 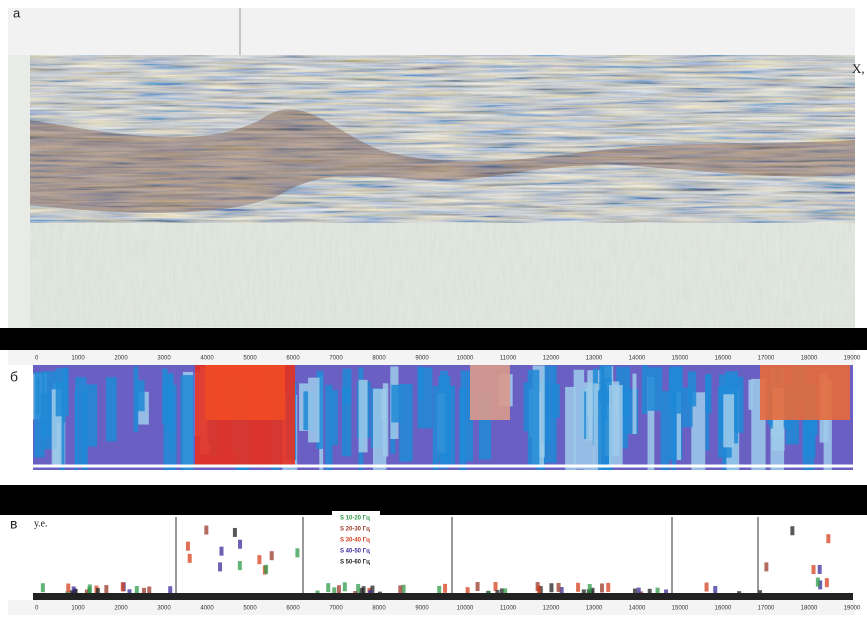 What do you see at coordinates (594, 359) in the screenshot?
I see `x-tick-label: 13000` at bounding box center [594, 359].